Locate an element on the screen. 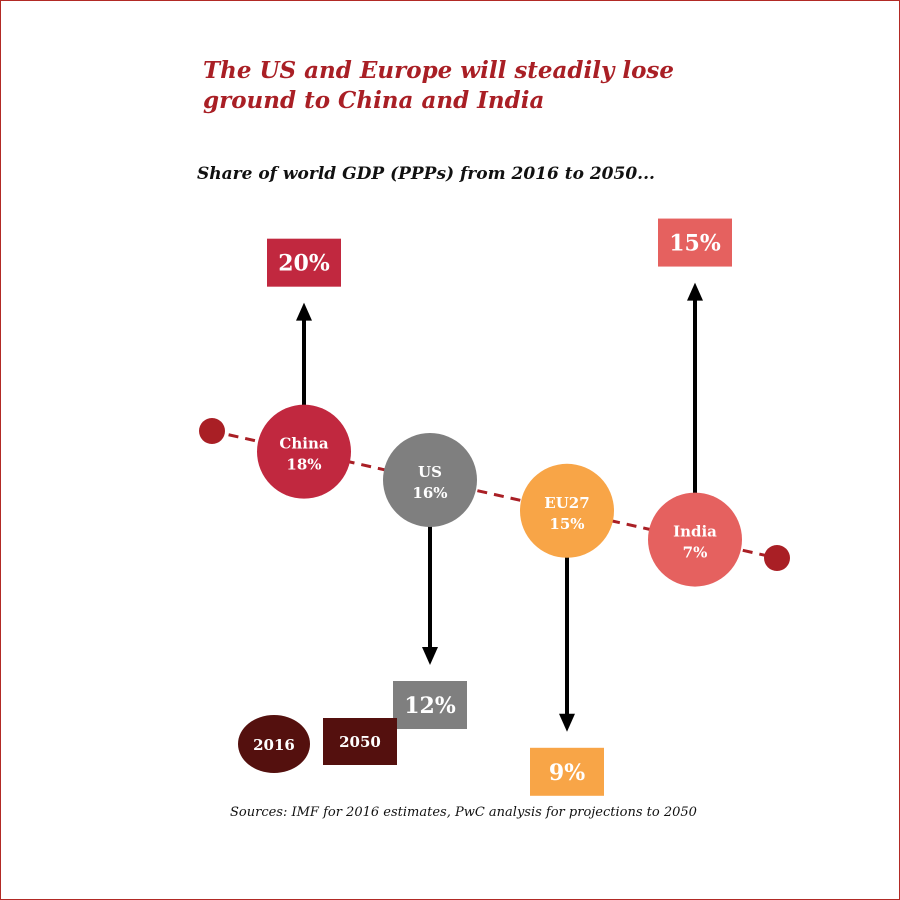  bubble-2016-china is located at coordinates (304, 451).